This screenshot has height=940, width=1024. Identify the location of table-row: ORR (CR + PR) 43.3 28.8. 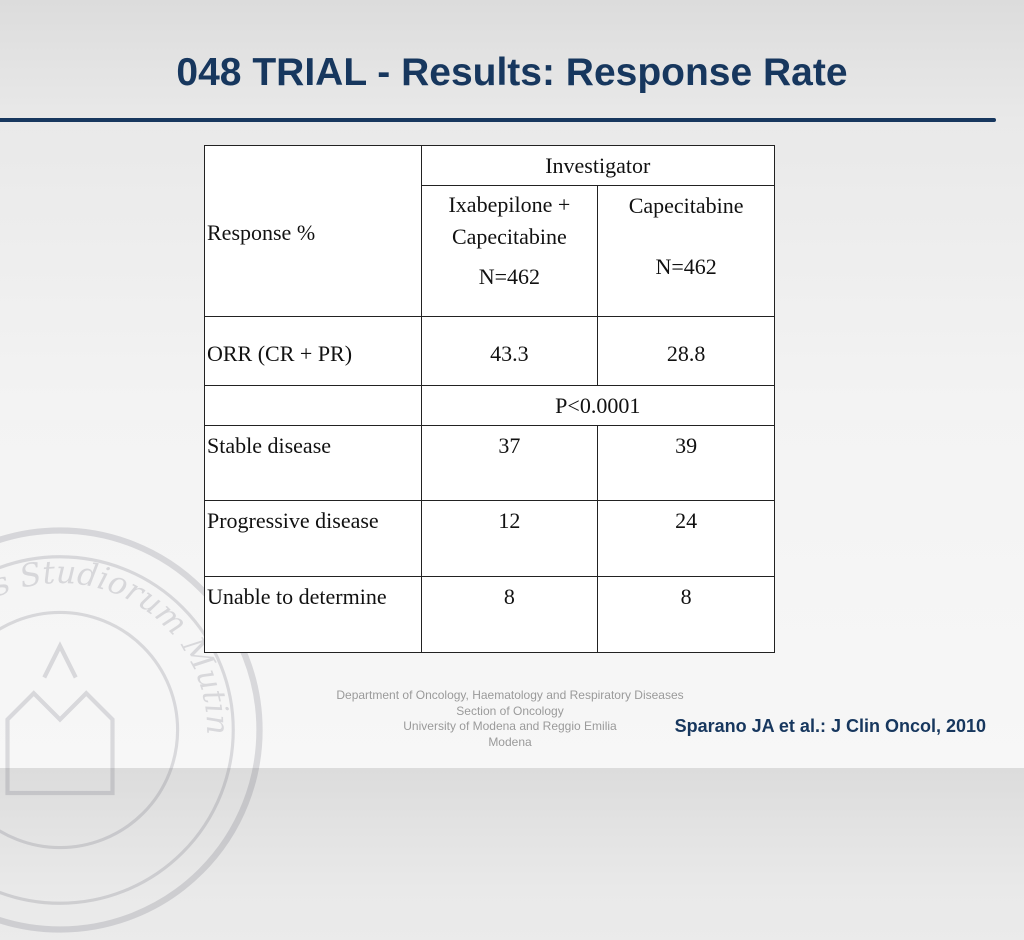
(489, 351).